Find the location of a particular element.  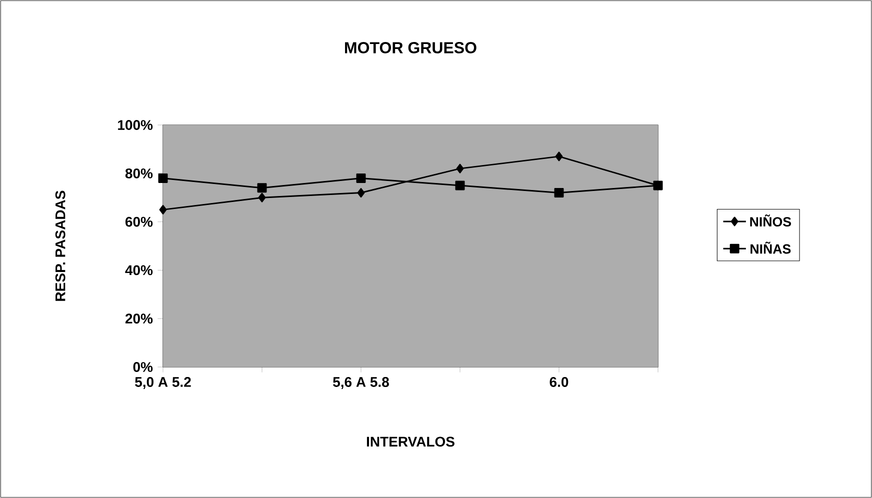

y-tick-label: 60% is located at coordinates (139, 221).